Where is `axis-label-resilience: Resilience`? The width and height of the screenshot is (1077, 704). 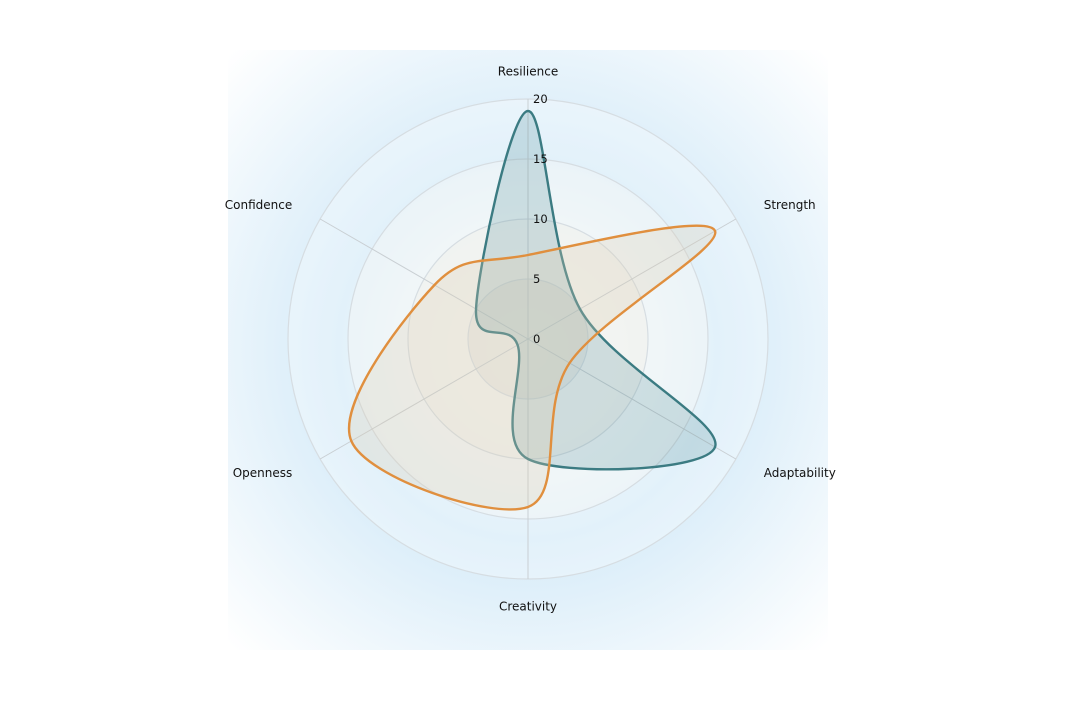 axis-label-resilience: Resilience is located at coordinates (528, 71).